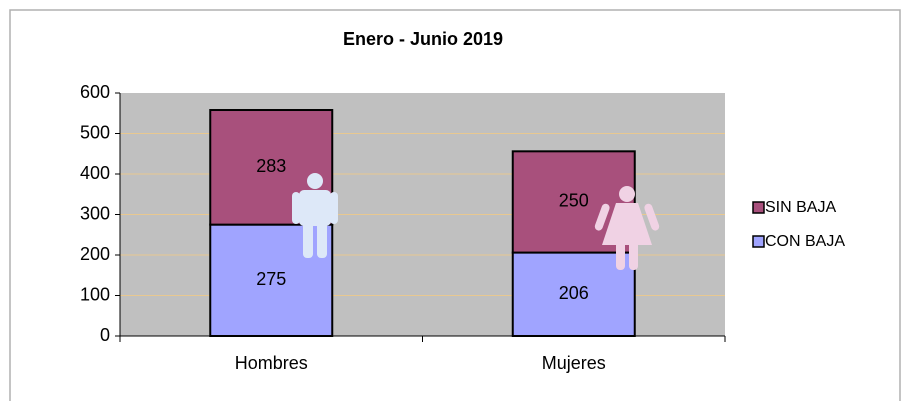 The height and width of the screenshot is (401, 911). Describe the element at coordinates (574, 363) in the screenshot. I see `x-tick-label: Mujeres` at that location.